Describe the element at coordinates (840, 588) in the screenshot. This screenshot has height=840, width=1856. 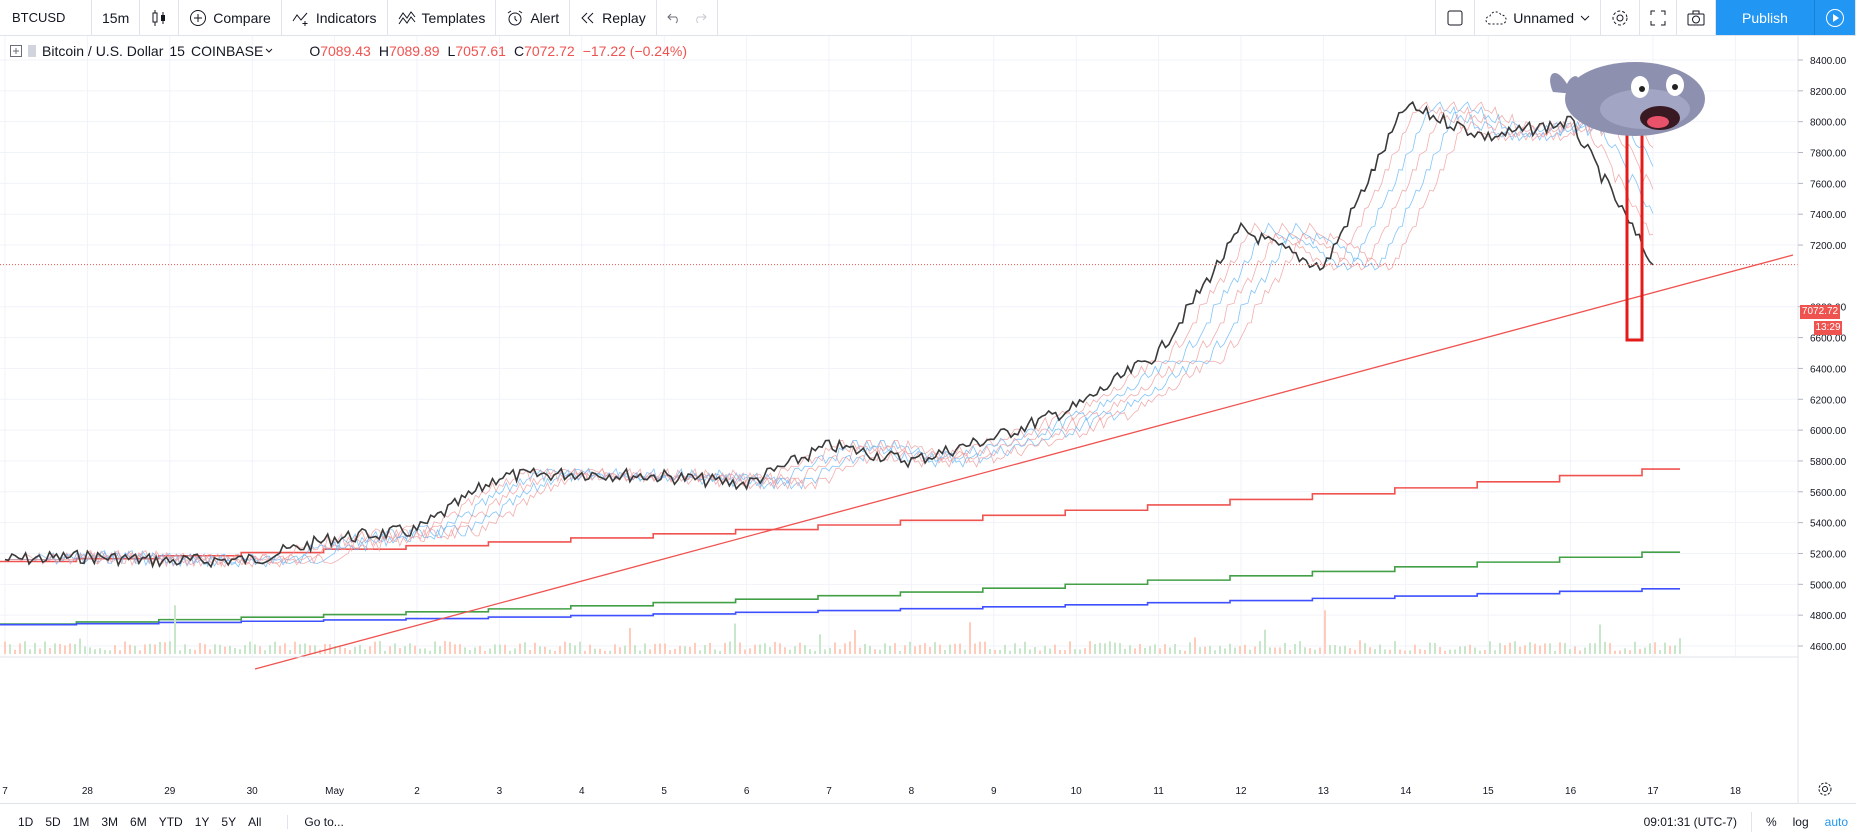
I see `green-step-line` at that location.